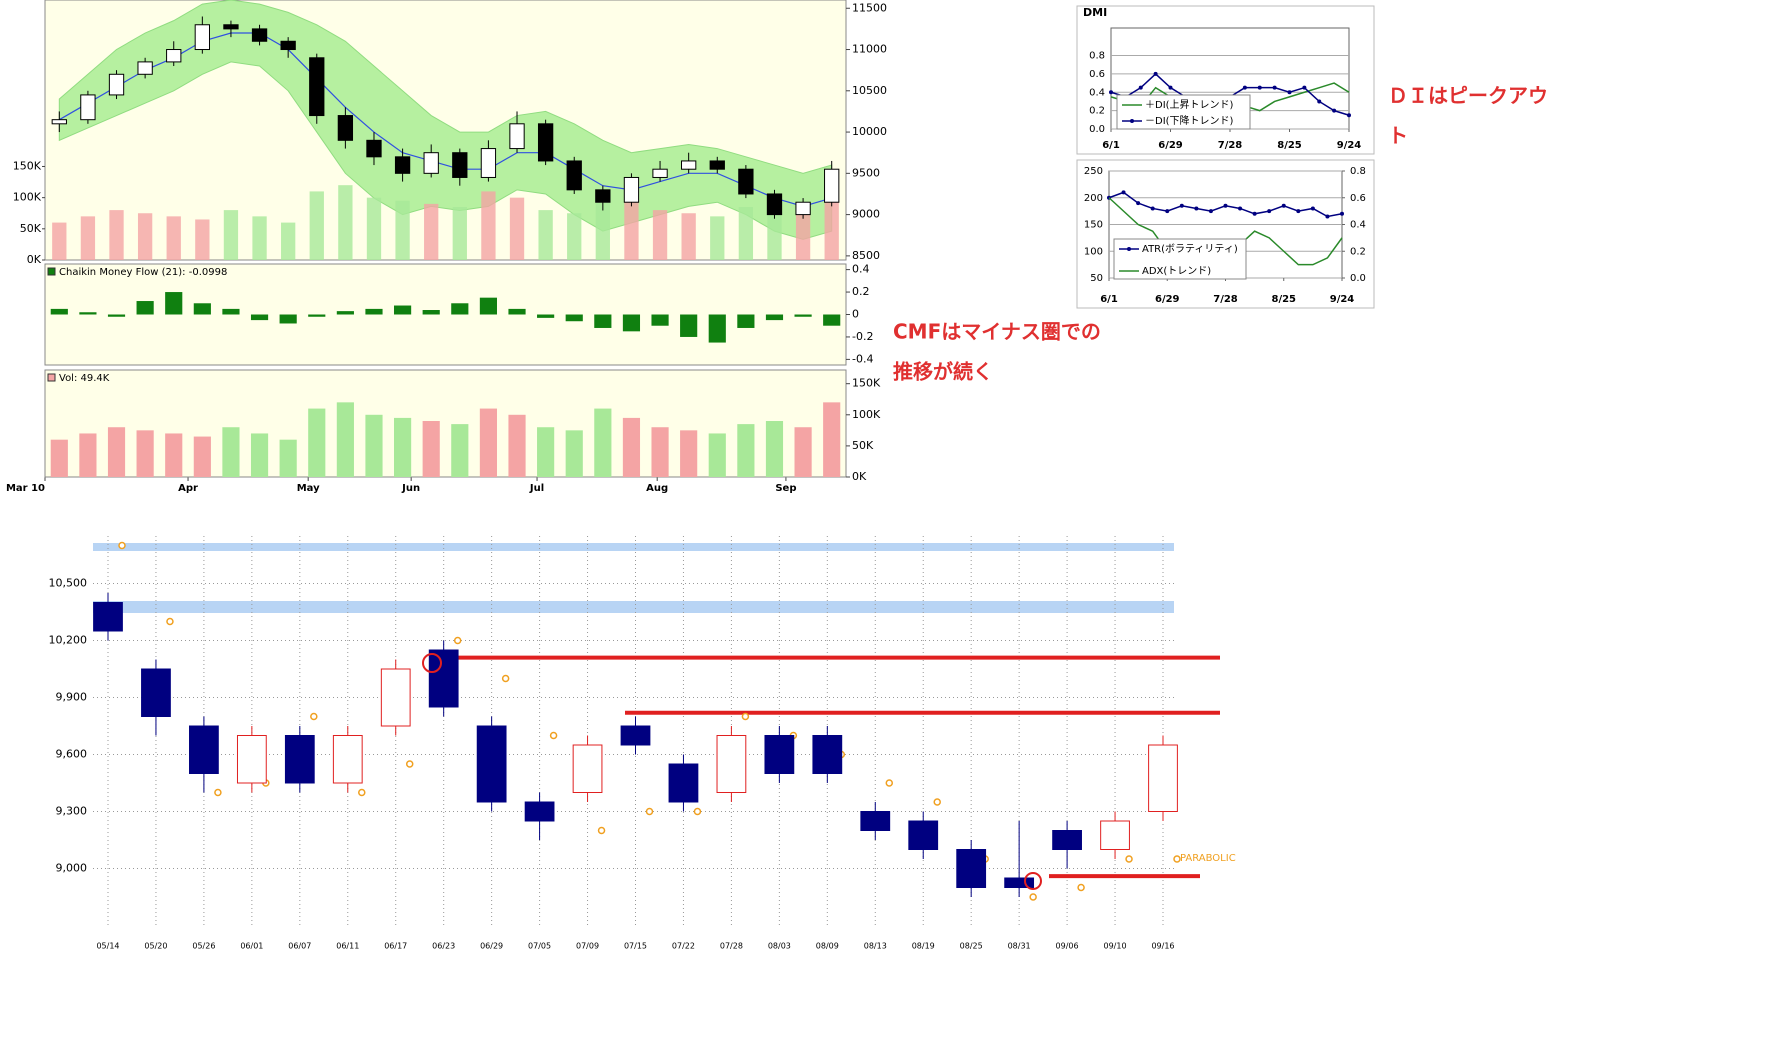 Image resolution: width=1778 pixels, height=1058 pixels. I want to click on legend-marker, so click(1132, 121).